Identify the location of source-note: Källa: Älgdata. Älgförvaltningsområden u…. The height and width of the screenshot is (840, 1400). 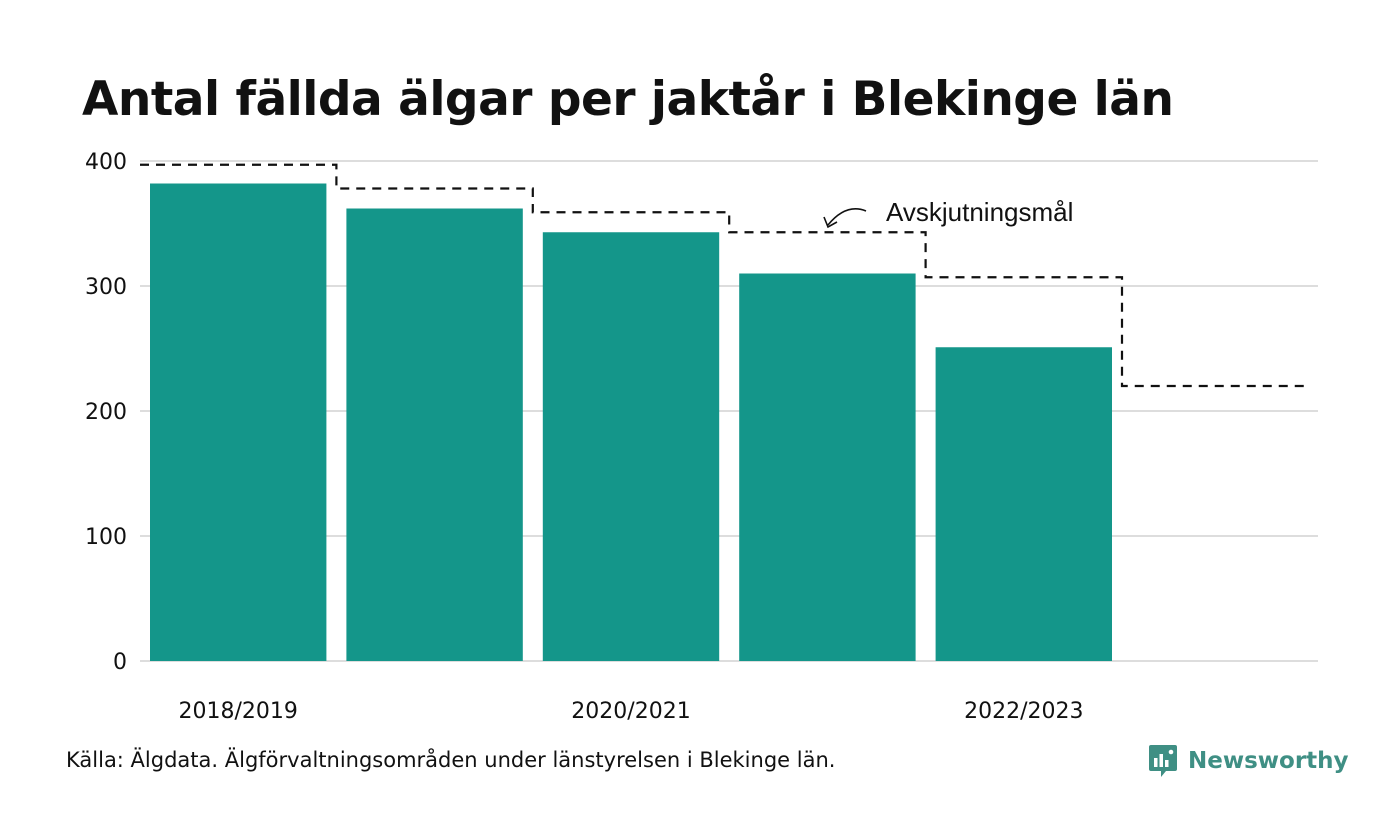
(451, 760).